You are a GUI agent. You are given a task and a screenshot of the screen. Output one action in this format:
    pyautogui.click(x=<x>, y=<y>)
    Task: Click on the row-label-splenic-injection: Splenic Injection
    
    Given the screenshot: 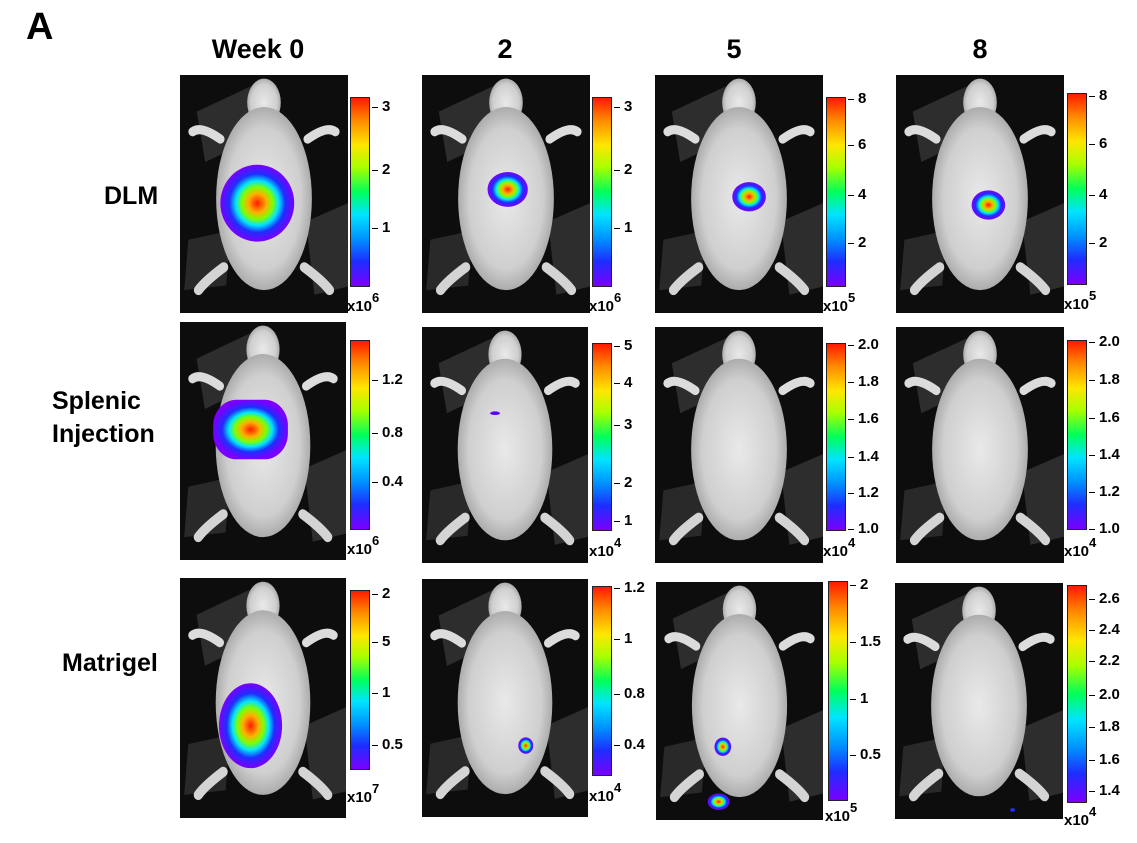 What is the action you would take?
    pyautogui.click(x=103, y=418)
    